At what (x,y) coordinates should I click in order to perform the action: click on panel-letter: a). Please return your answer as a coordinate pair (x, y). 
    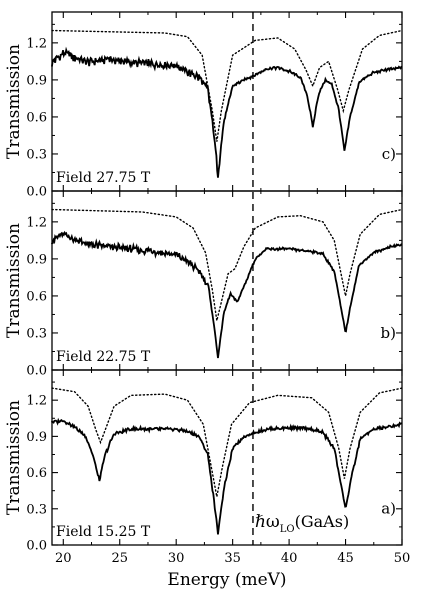
    Looking at the image, I should click on (388, 509).